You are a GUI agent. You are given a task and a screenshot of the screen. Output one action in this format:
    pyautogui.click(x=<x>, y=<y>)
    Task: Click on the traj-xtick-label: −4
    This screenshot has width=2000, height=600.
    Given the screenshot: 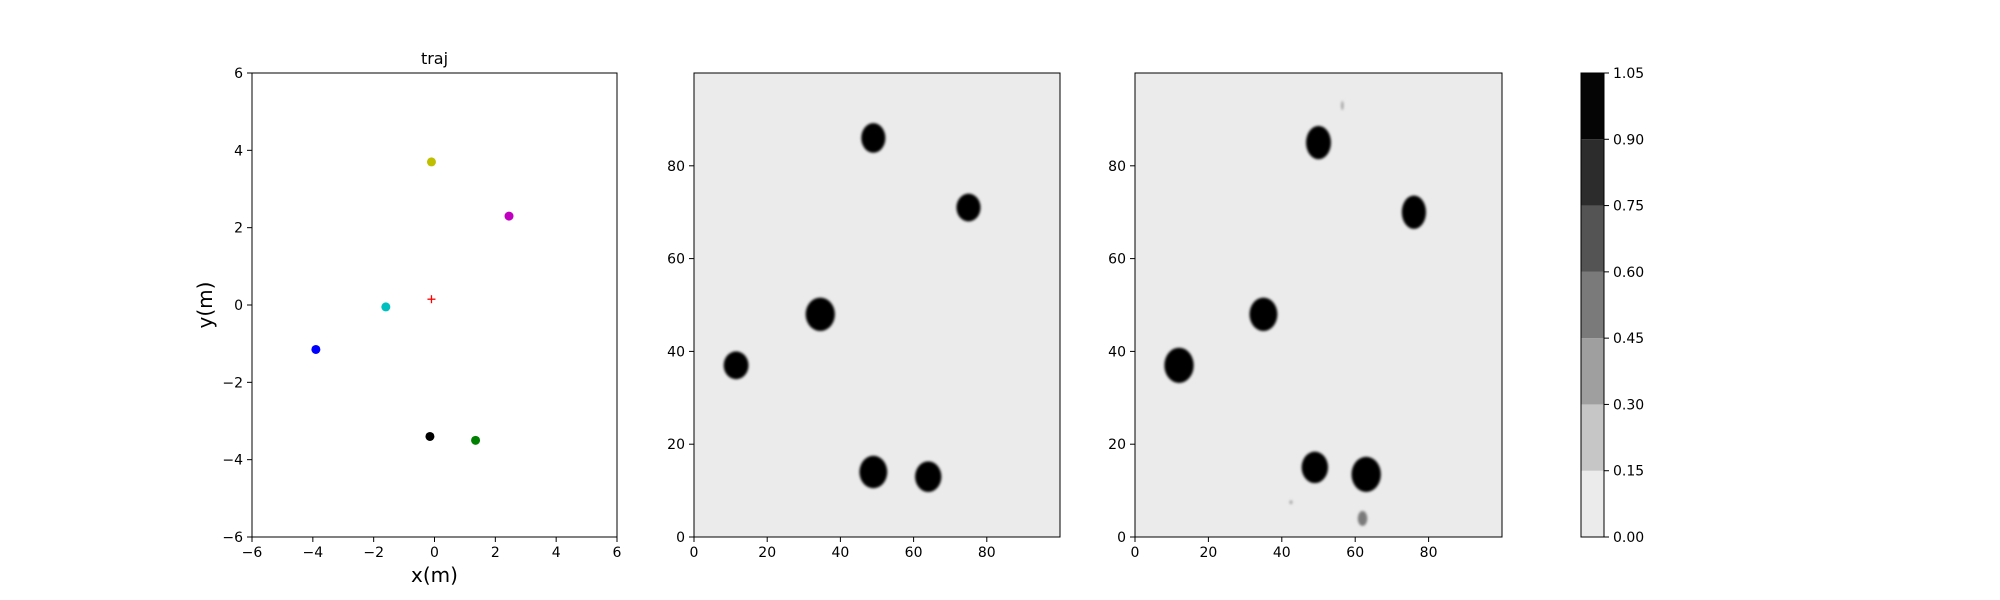 What is the action you would take?
    pyautogui.click(x=313, y=553)
    